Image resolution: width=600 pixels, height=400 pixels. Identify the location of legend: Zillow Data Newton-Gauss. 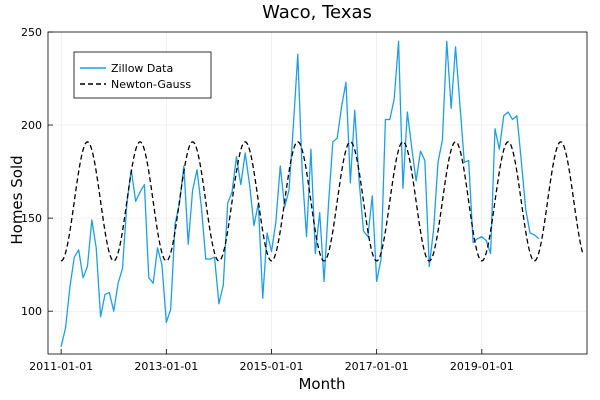
(142, 75).